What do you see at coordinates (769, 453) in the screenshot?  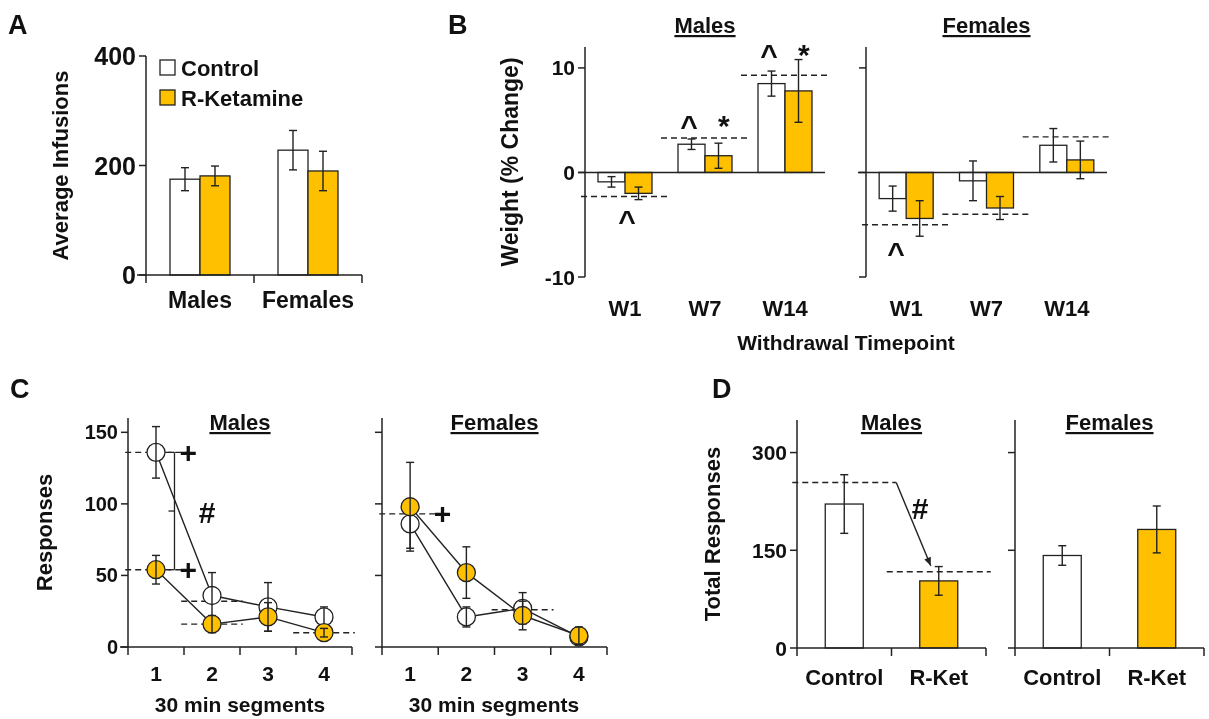 I see `y-tick-label: 300` at bounding box center [769, 453].